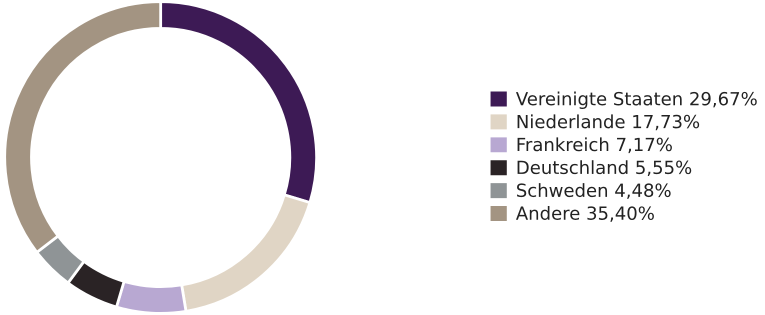  Describe the element at coordinates (595, 145) in the screenshot. I see `legend-label: Frankreich 7,17%` at that location.